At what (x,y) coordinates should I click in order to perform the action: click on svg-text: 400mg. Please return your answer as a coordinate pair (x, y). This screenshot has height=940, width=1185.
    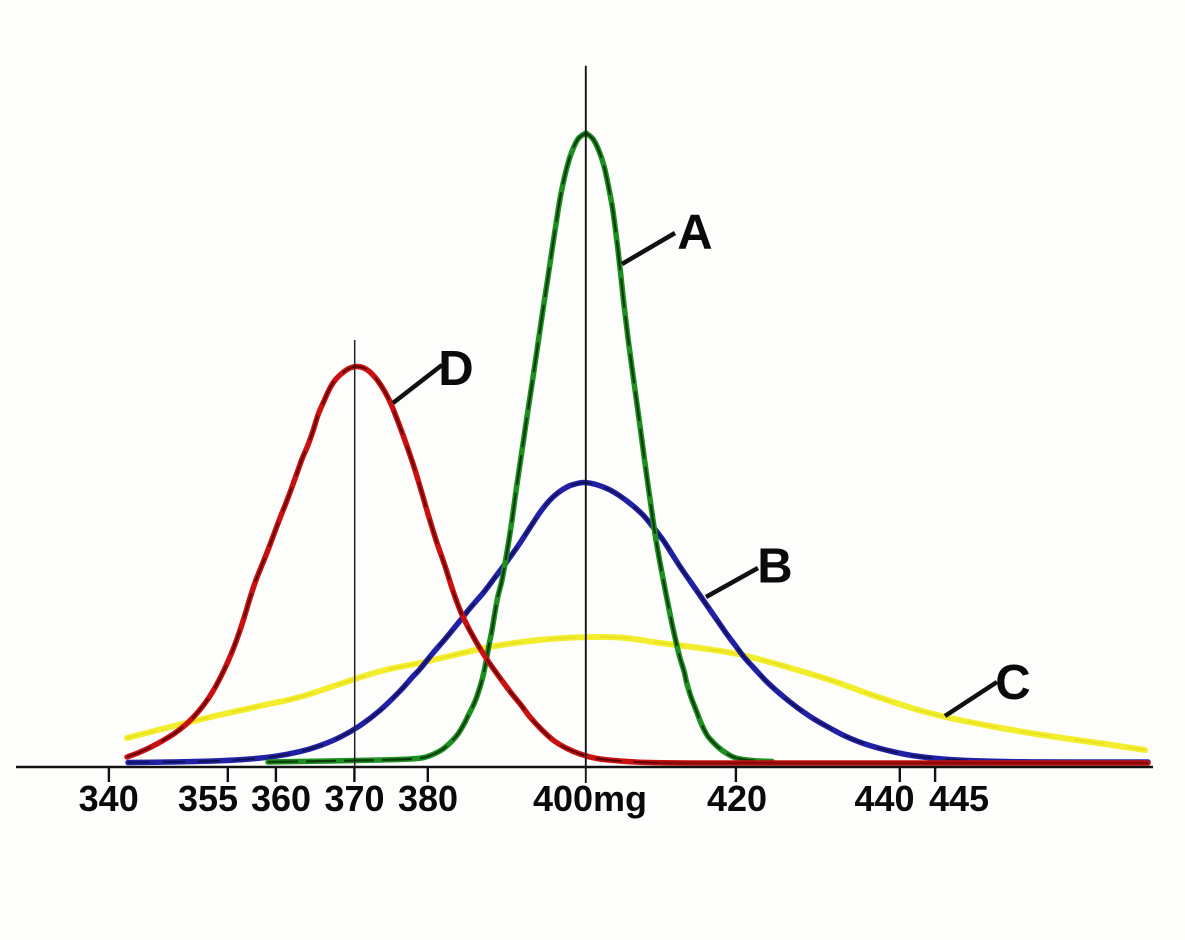
    Looking at the image, I should click on (590, 798).